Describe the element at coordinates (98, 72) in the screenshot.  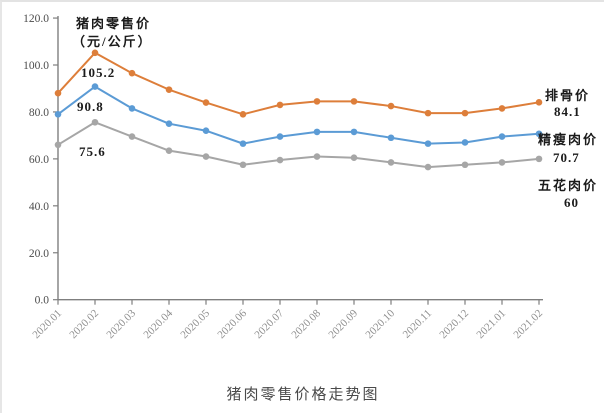
I see `peak-label-ribs: 105.2` at that location.